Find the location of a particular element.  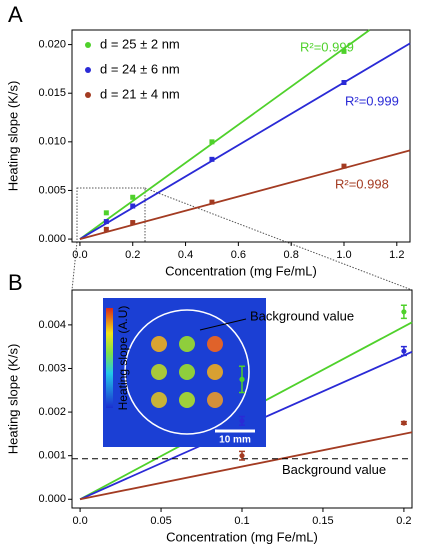

fit-label: R²=0.998 is located at coordinates (362, 183).